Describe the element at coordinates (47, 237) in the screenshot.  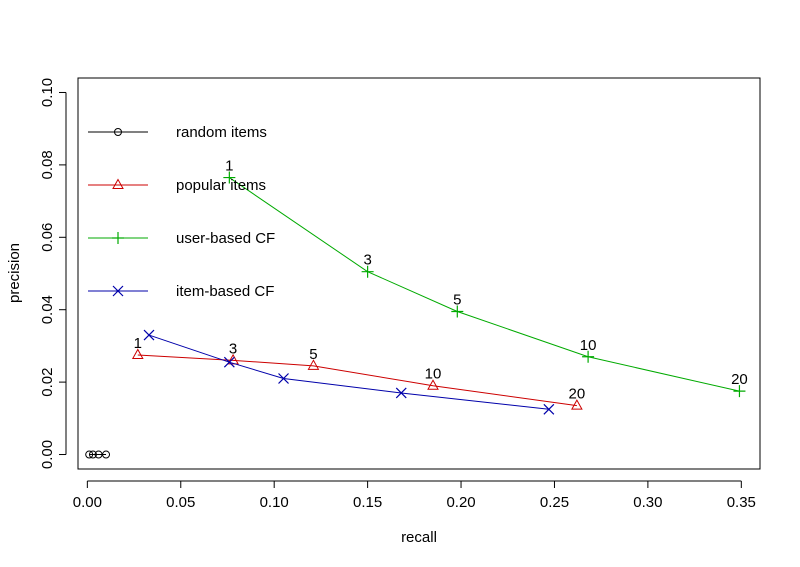
I see `y-tick-label: 0.06` at that location.